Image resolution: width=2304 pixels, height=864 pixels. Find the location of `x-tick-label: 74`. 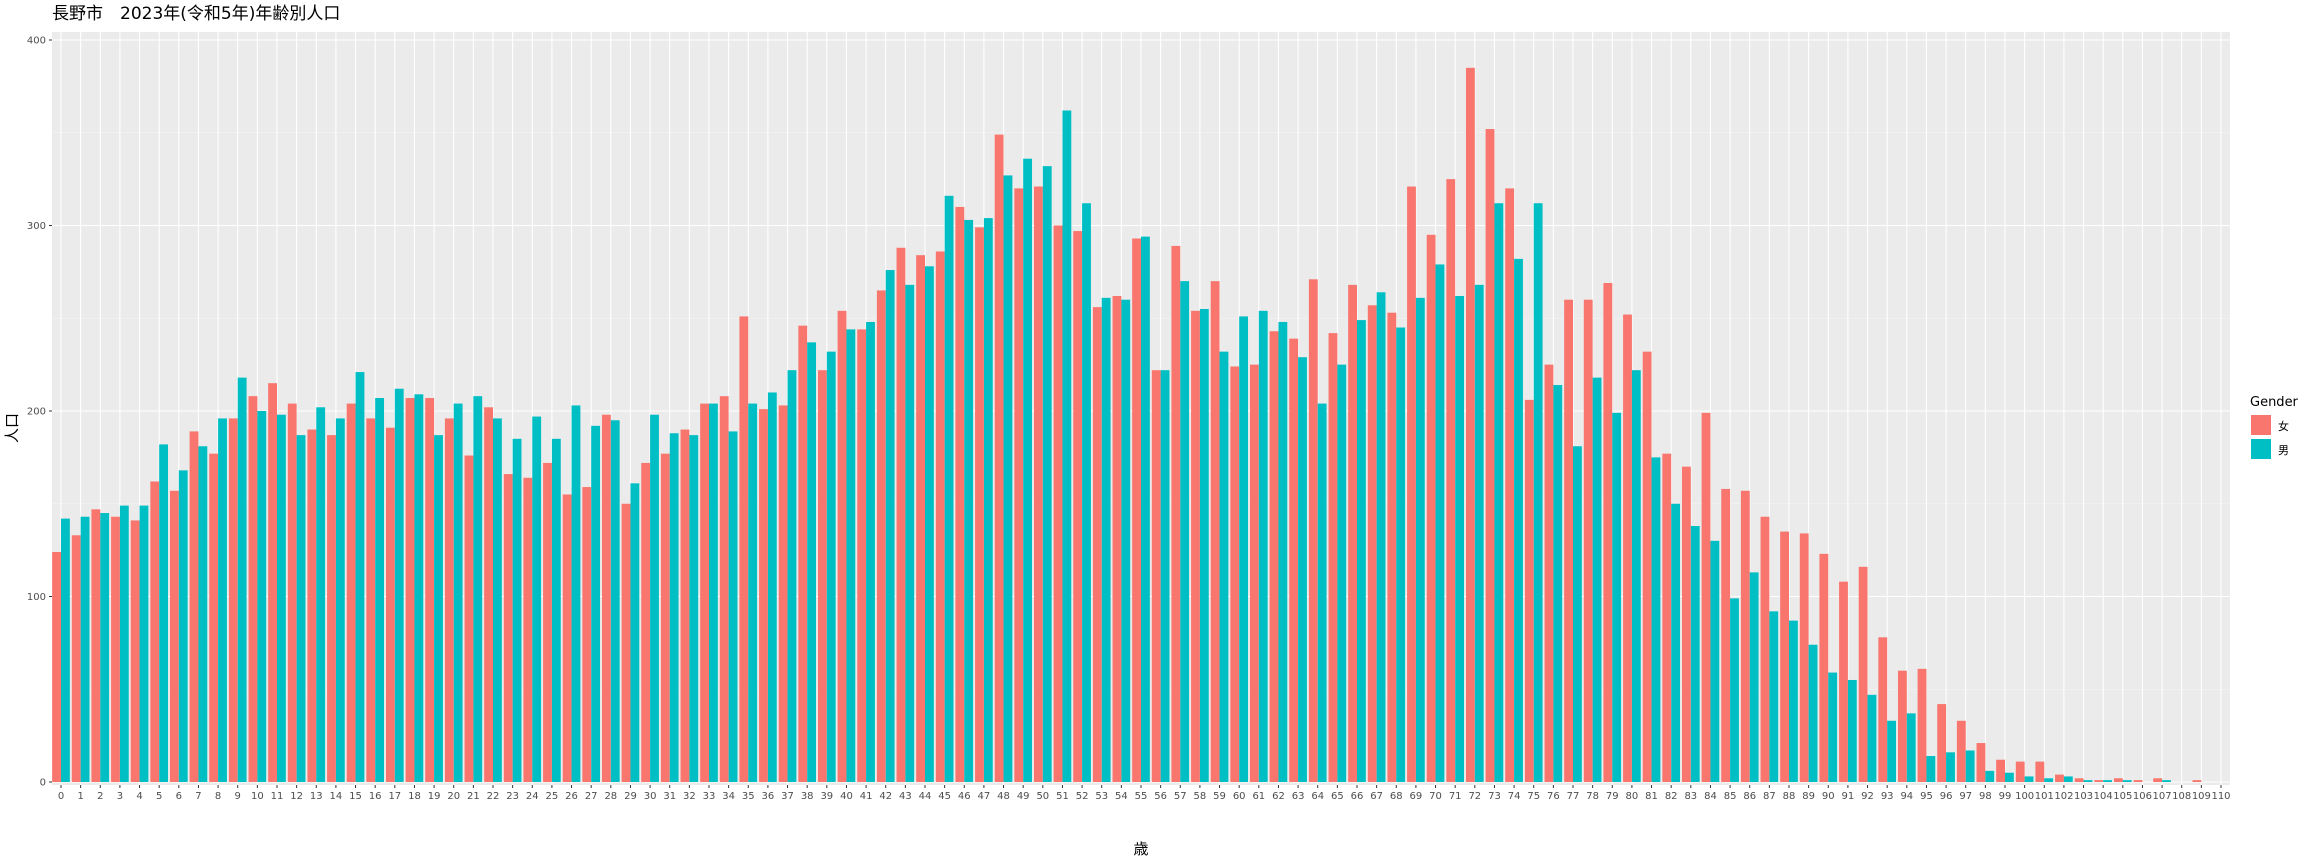

x-tick-label: 74 is located at coordinates (1514, 796).